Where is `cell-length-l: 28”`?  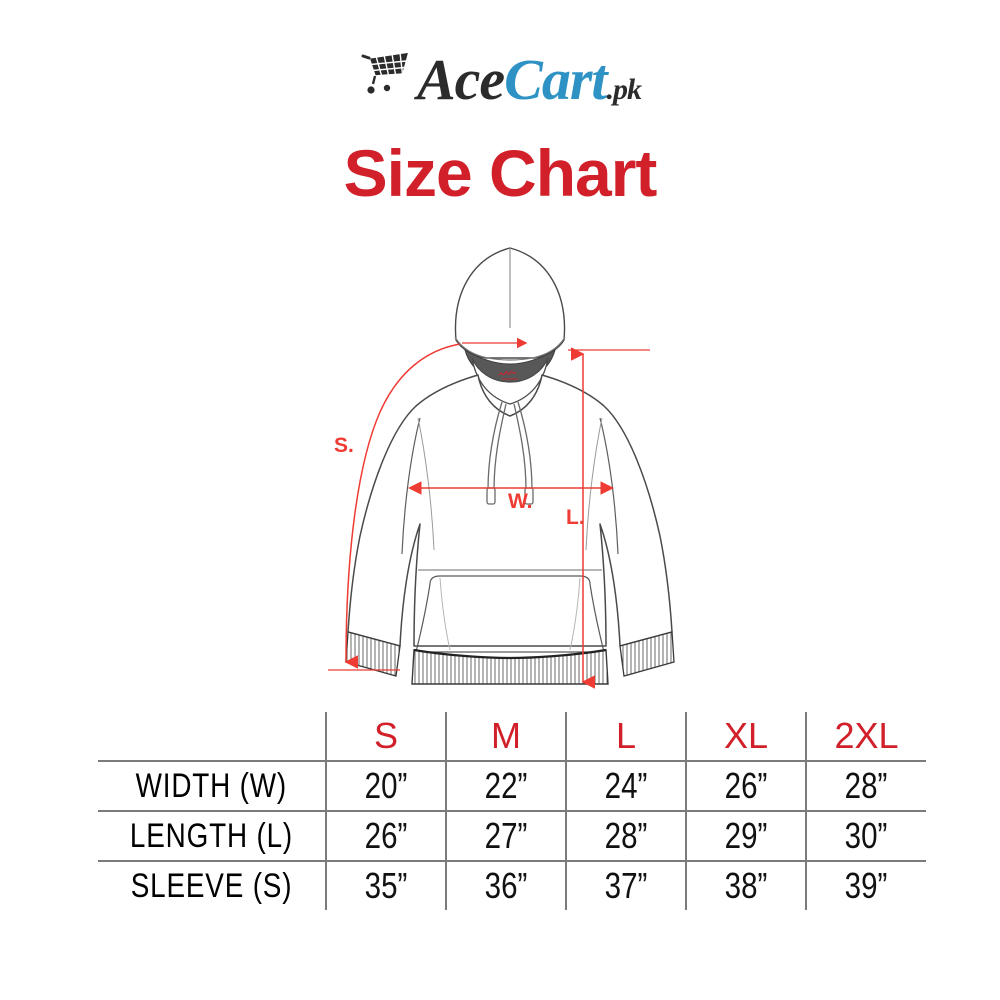
cell-length-l: 28” is located at coordinates (625, 836).